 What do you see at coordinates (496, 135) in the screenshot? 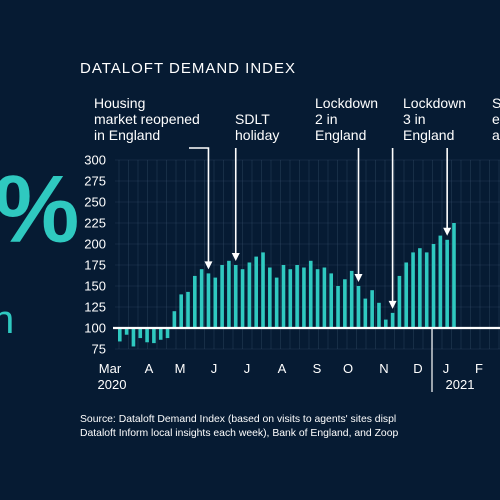
I see `annotation-label: a` at bounding box center [496, 135].